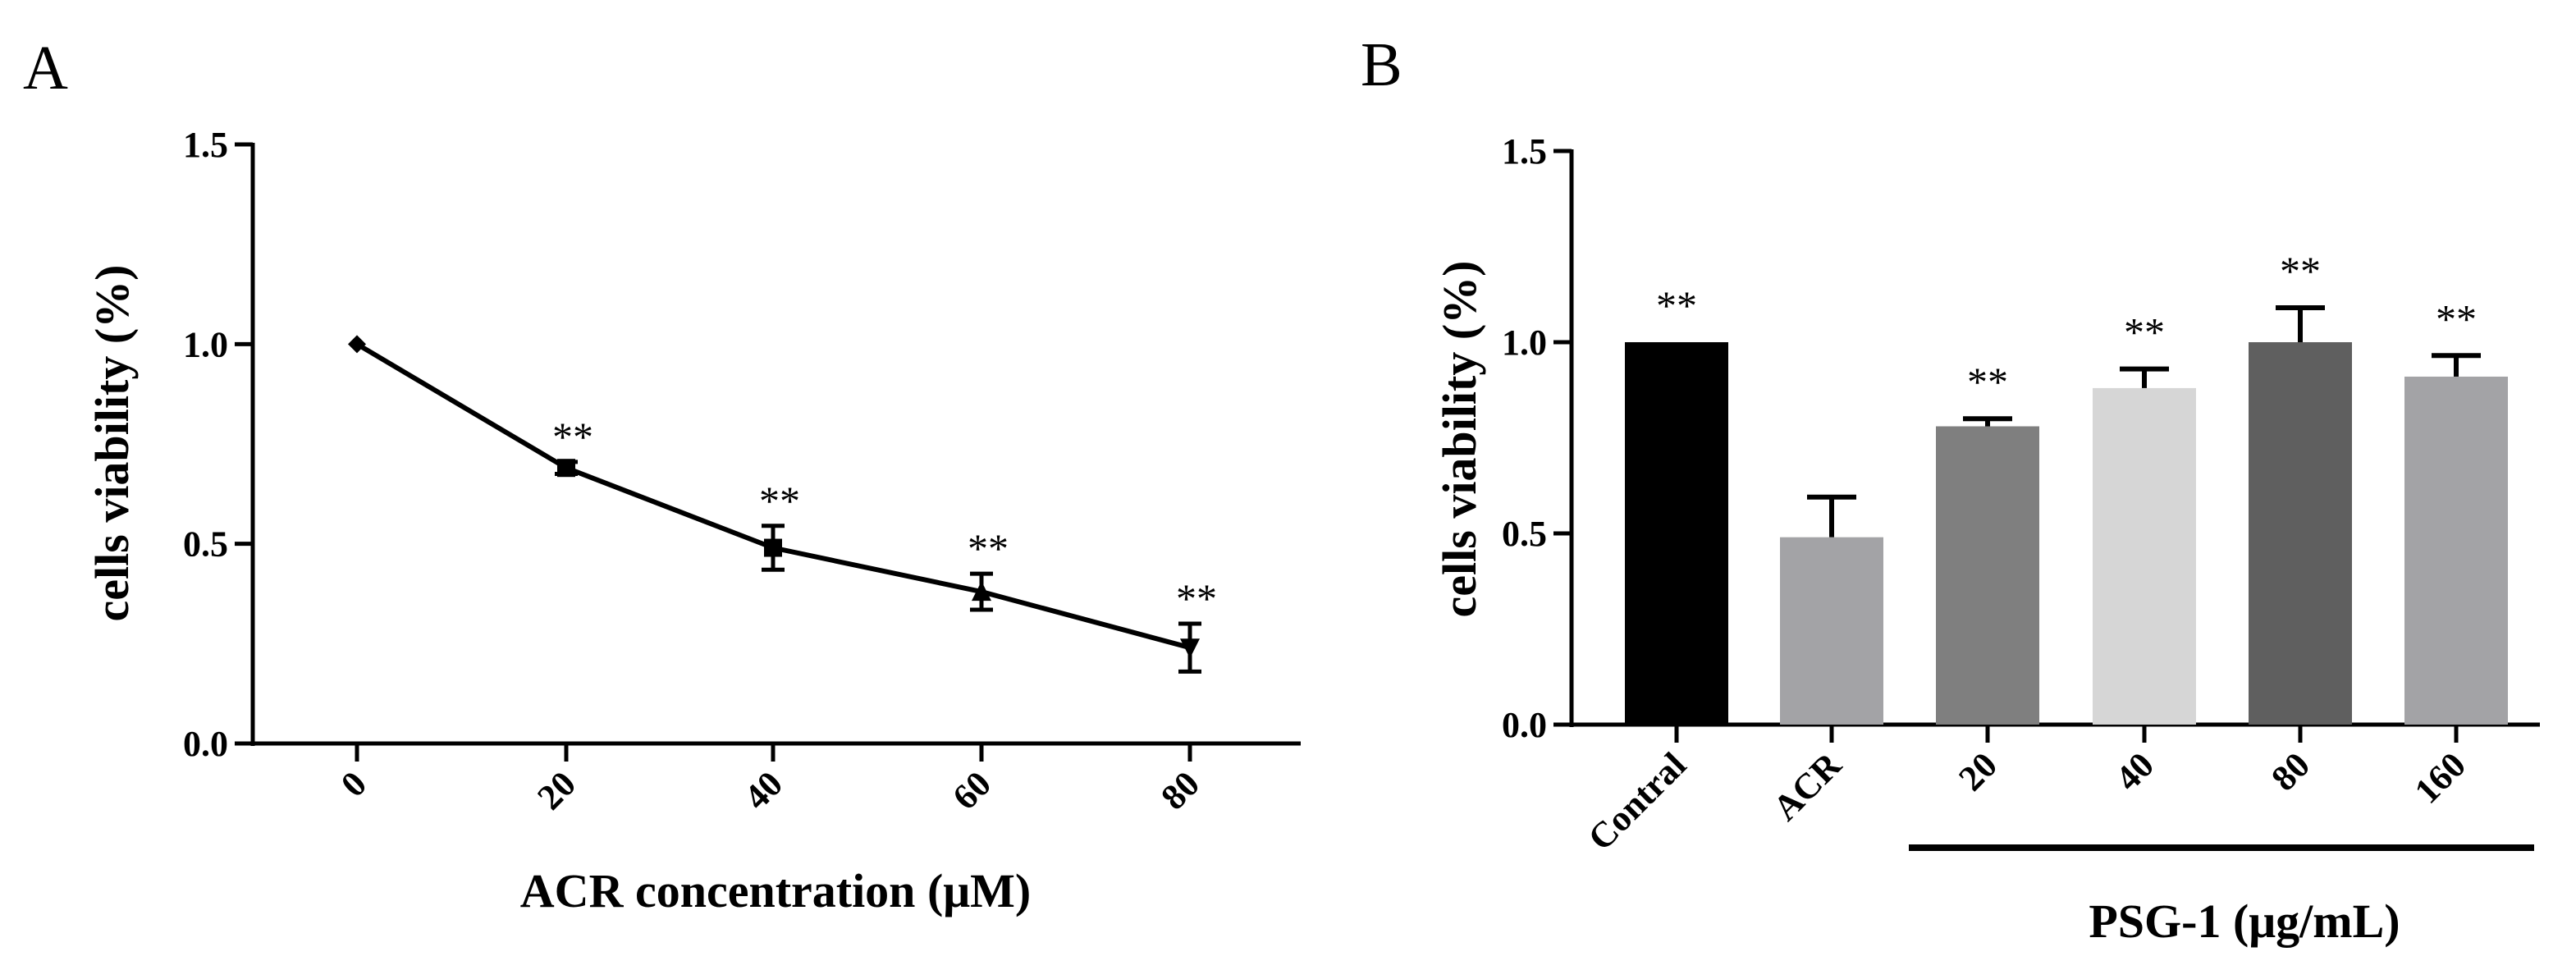 This screenshot has height=979, width=2576. Describe the element at coordinates (1524, 725) in the screenshot. I see `panel-b-y-tick-label: 0.0` at that location.